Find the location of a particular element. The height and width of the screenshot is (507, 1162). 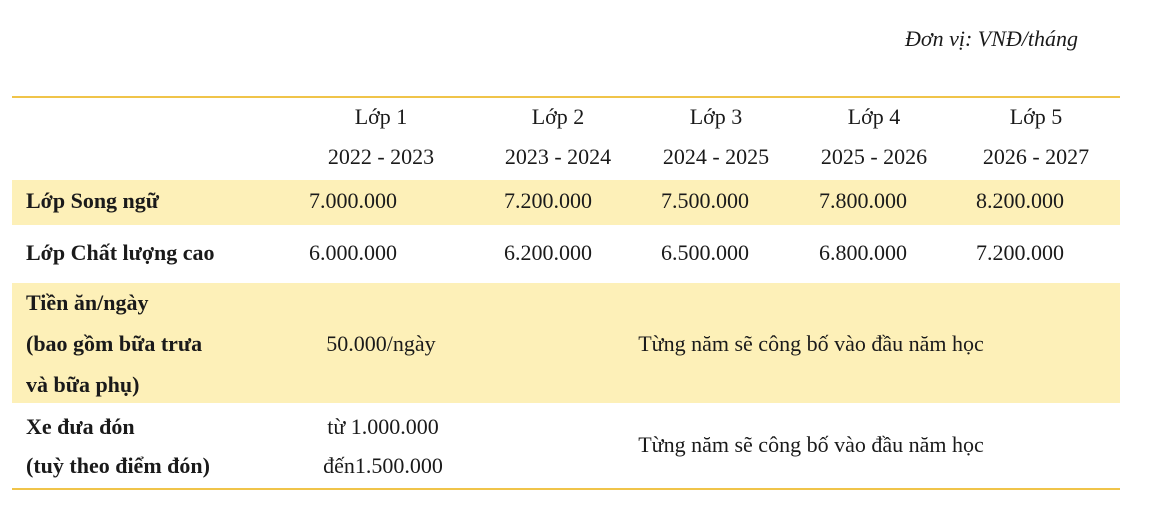

cell-song-ngu-4: 7.800.000 is located at coordinates (863, 200).